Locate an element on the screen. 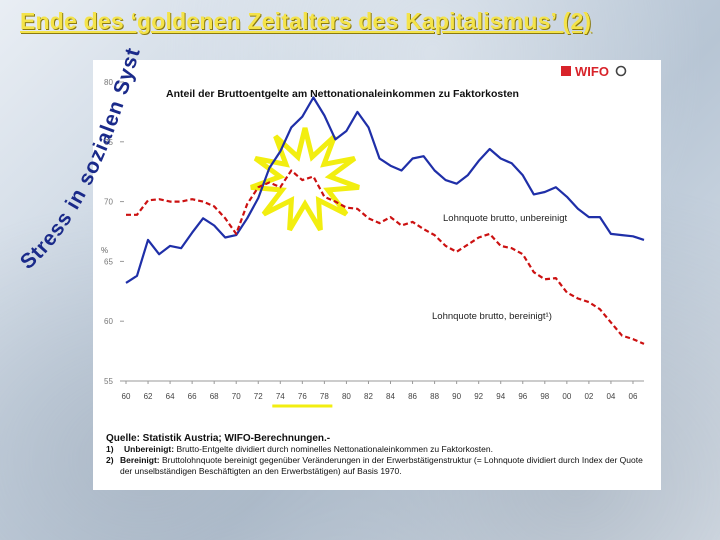 This screenshot has height=540, width=720. x-tick-label: 62 is located at coordinates (148, 396).